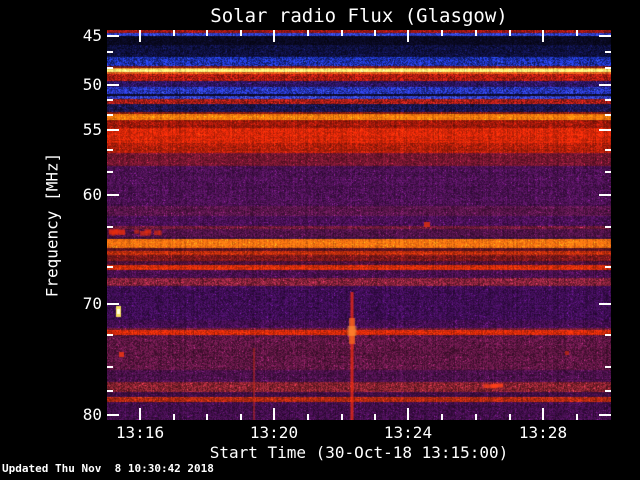 This screenshot has width=640, height=480. Describe the element at coordinates (108, 468) in the screenshot. I see `updated-timestamp: Updated Thu Nov 8 10:30:42 2018` at that location.